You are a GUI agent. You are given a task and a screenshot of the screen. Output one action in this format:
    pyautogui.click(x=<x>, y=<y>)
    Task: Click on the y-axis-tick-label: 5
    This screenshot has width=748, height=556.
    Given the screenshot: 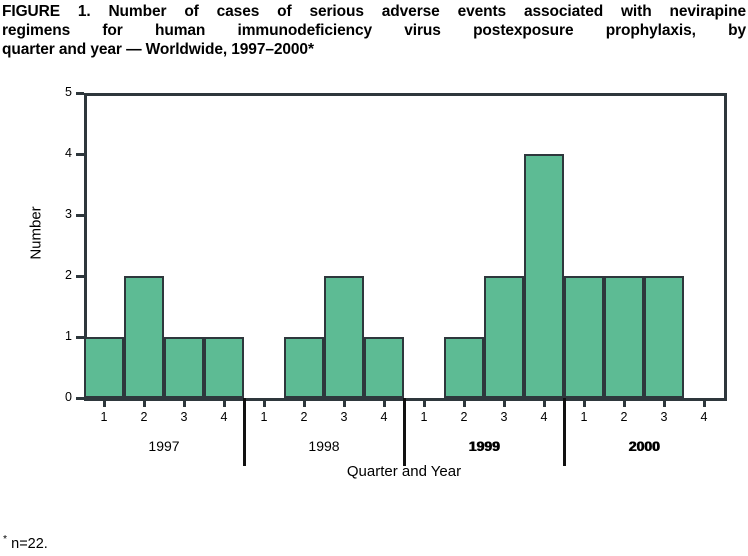 What is the action you would take?
    pyautogui.click(x=68, y=92)
    